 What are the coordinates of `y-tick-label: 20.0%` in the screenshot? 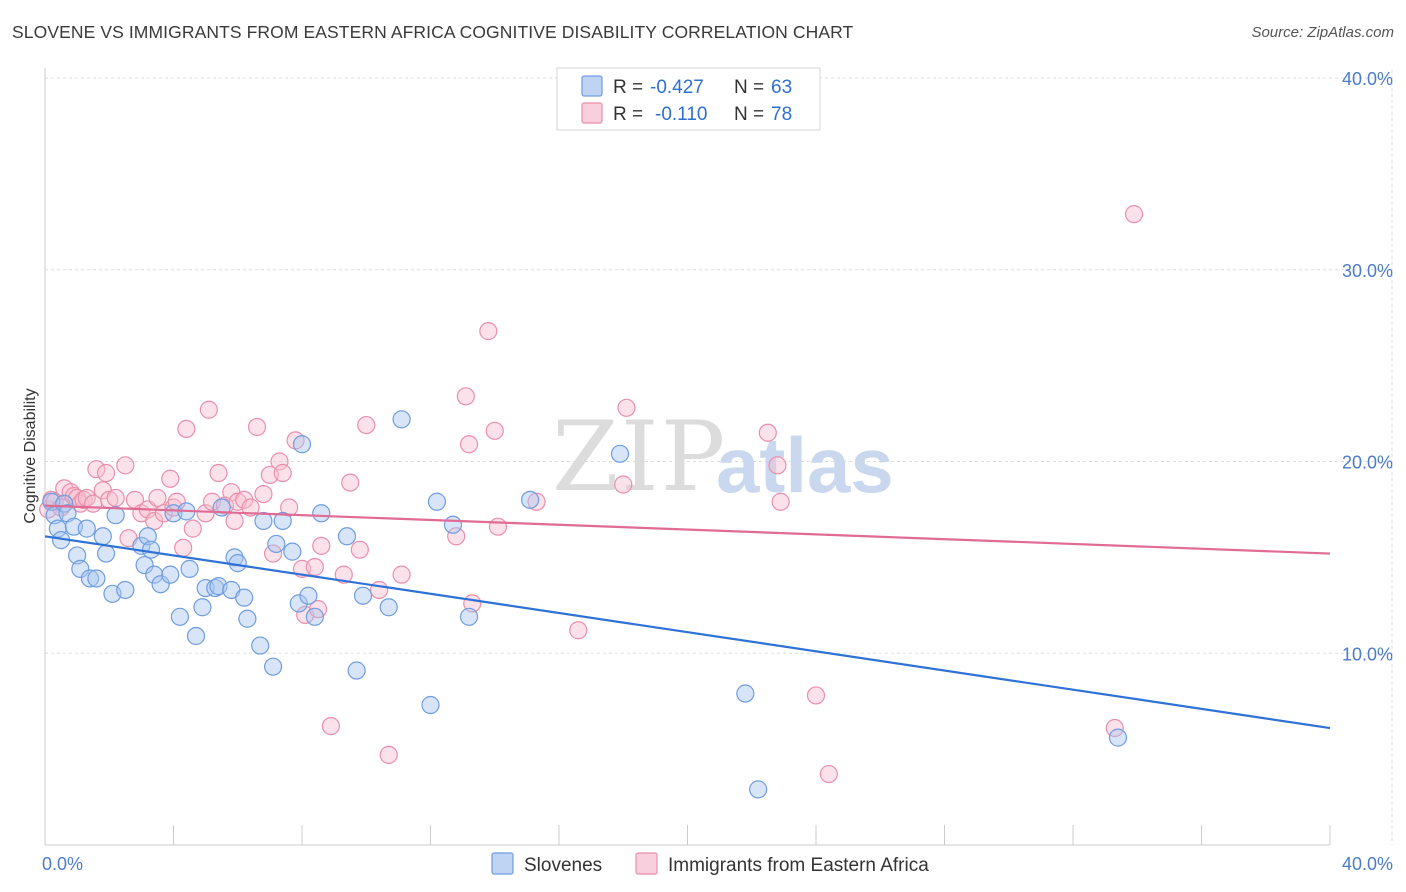 It's located at (1367, 463).